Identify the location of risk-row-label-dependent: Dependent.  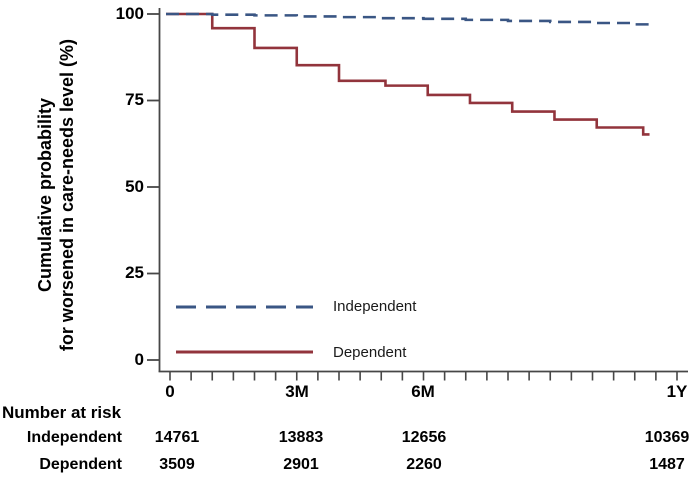
(80, 464).